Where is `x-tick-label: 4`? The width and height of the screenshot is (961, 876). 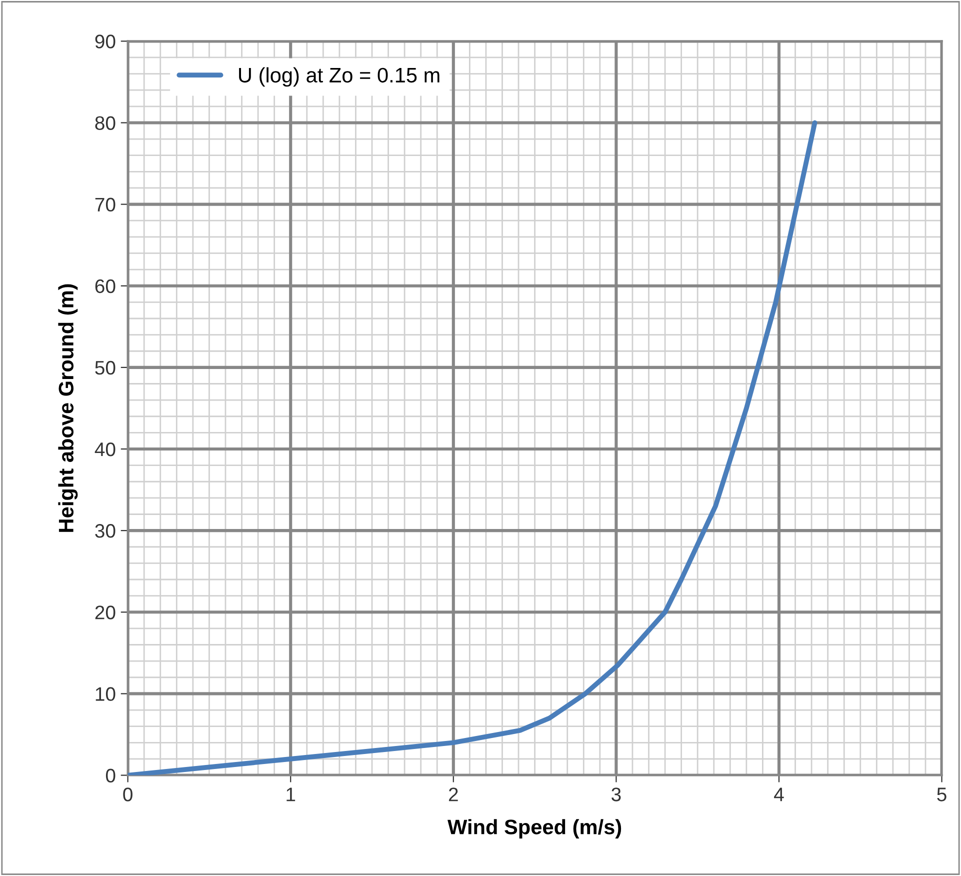 x-tick-label: 4 is located at coordinates (779, 795).